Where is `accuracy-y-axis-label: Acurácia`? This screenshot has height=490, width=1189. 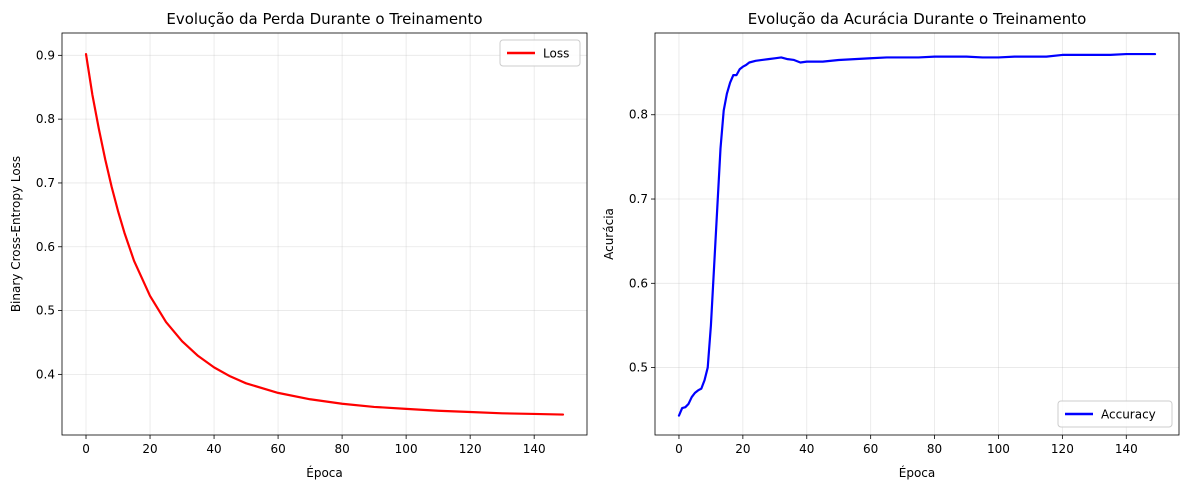
accuracy-y-axis-label: Acurácia is located at coordinates (609, 234).